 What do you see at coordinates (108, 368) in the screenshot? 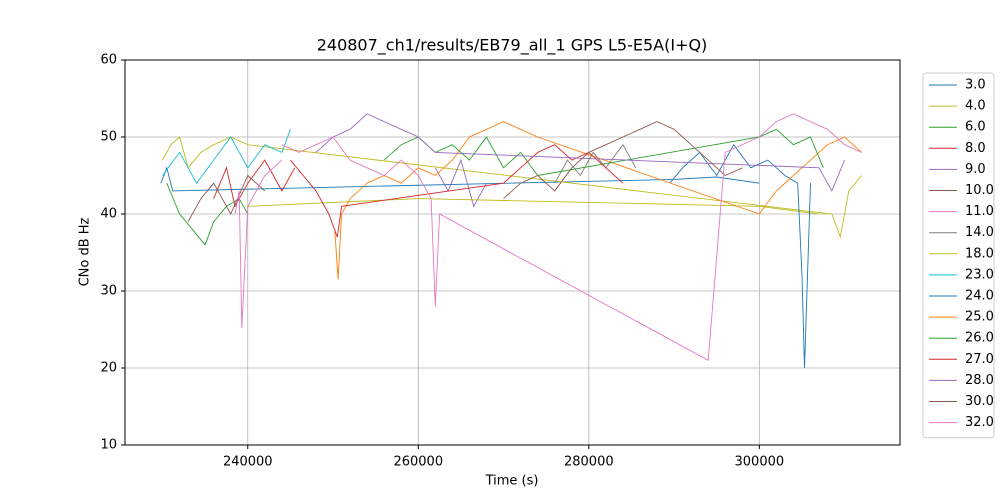
I see `y-tick-label: 20` at bounding box center [108, 368].